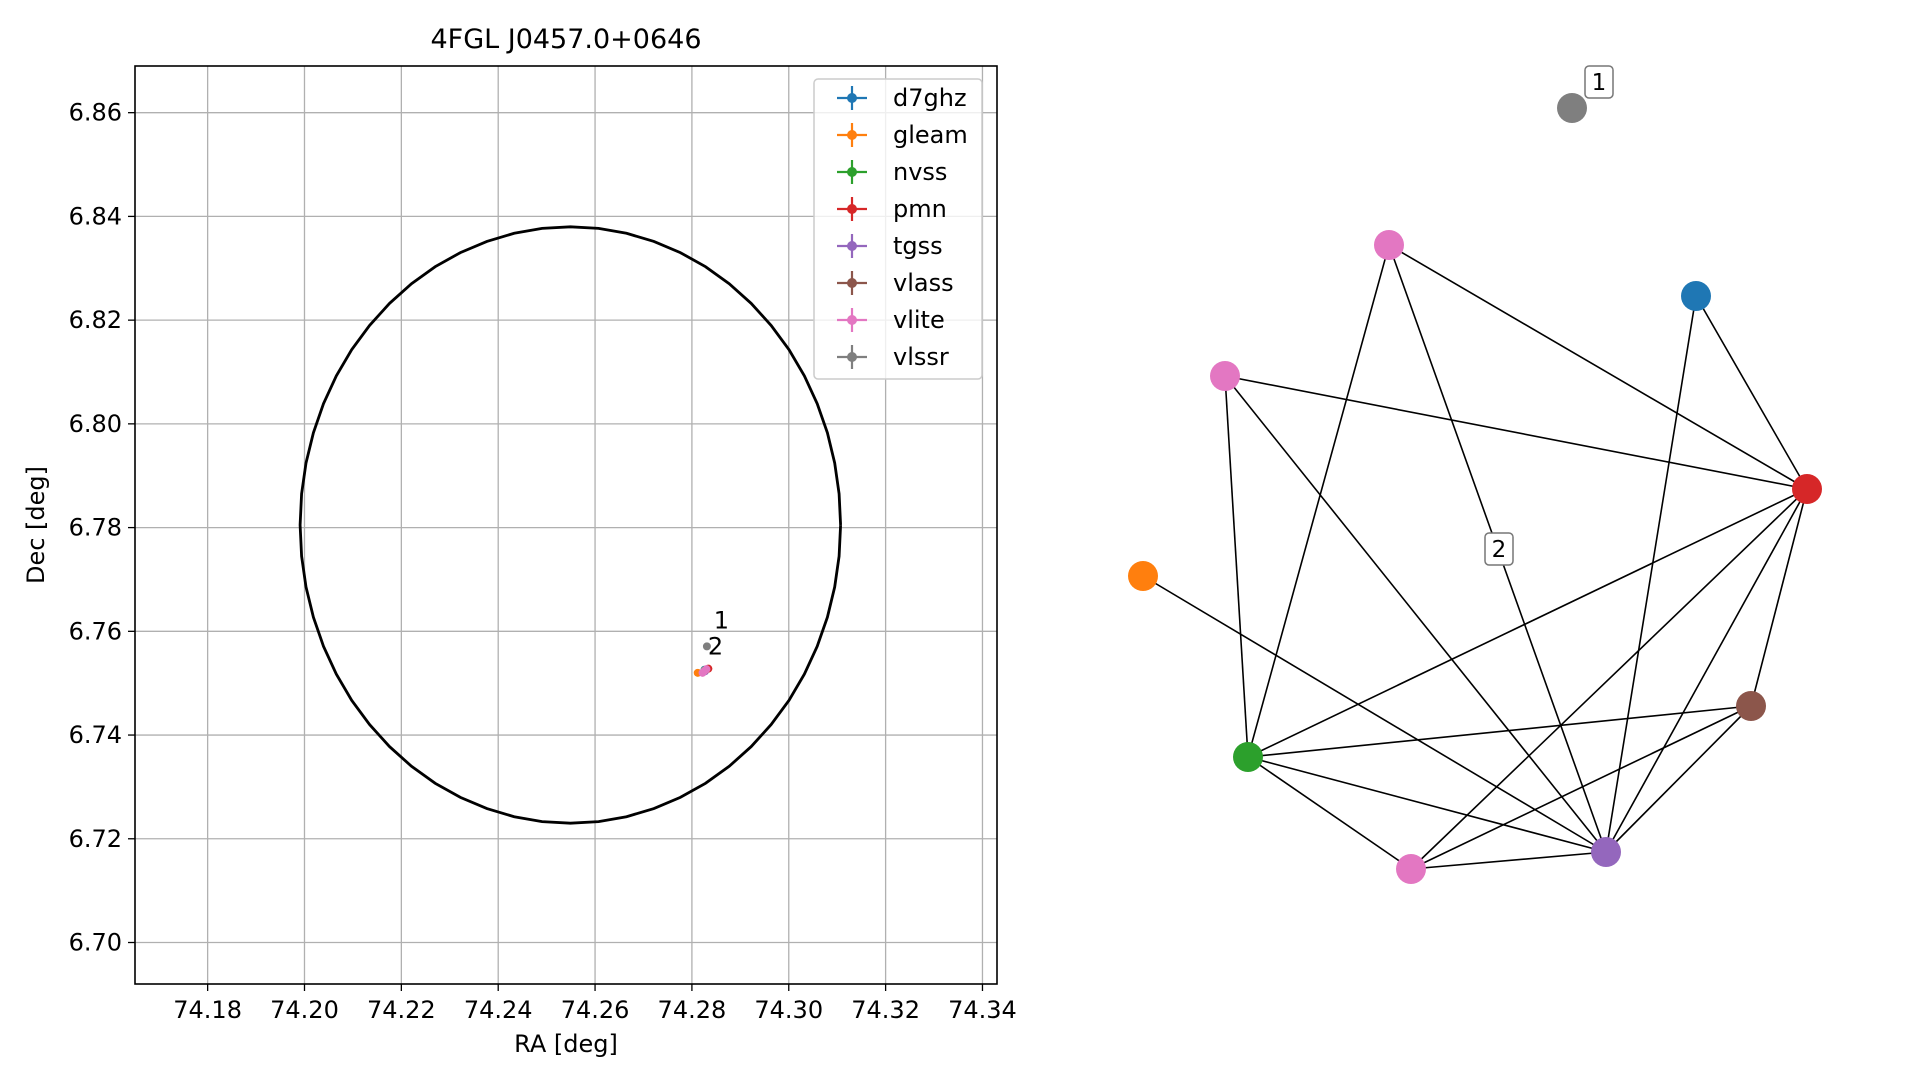 The image size is (1919, 1085). Describe the element at coordinates (95, 528) in the screenshot. I see `y-tick-label: 6.78` at that location.